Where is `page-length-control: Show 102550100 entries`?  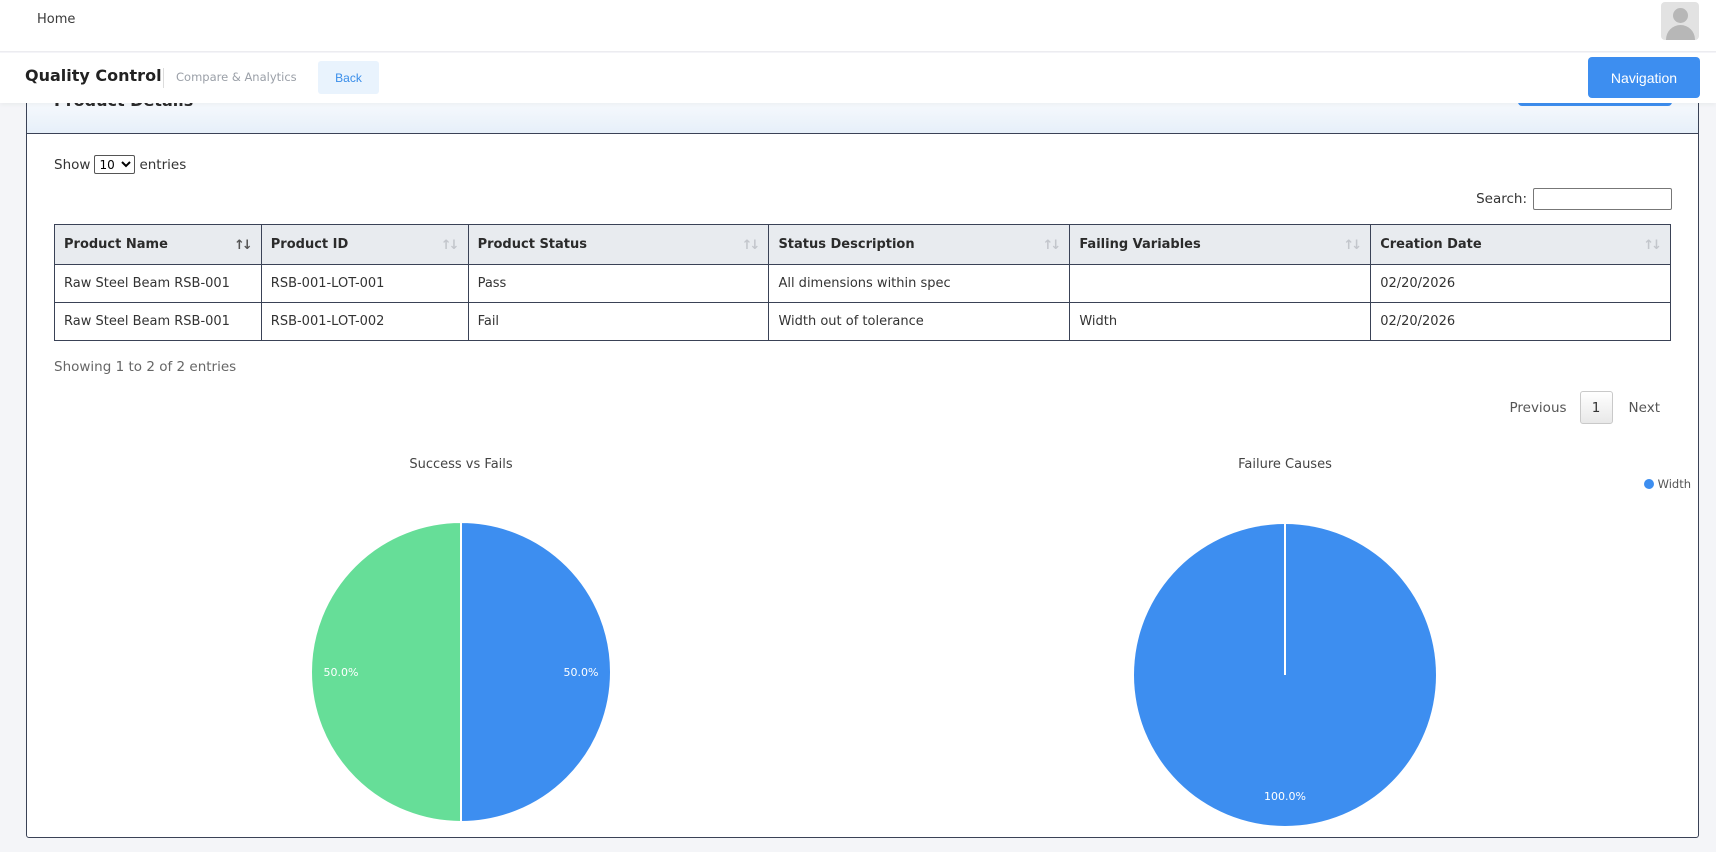 page-length-control: Show 102550100 entries is located at coordinates (120, 164).